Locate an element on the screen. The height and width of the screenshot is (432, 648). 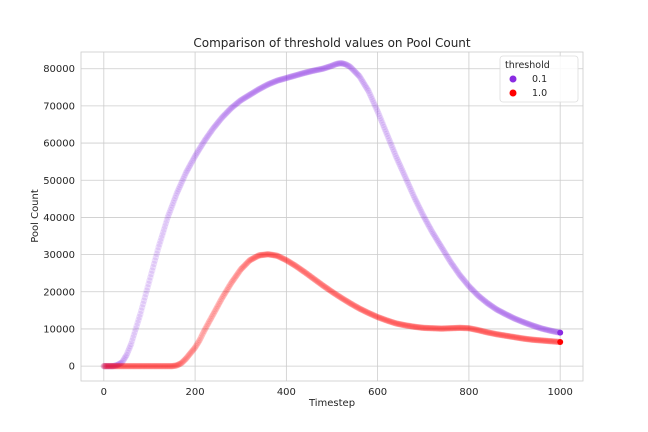
x-tick-label: 400 is located at coordinates (286, 392).